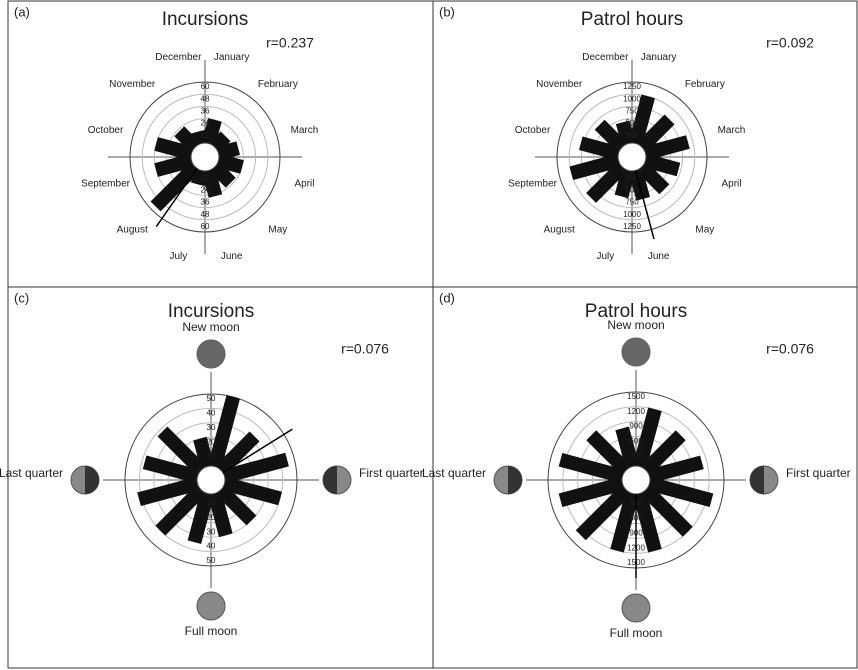 Image resolution: width=858 pixels, height=670 pixels. I want to click on phase-label: New moon, so click(635, 325).